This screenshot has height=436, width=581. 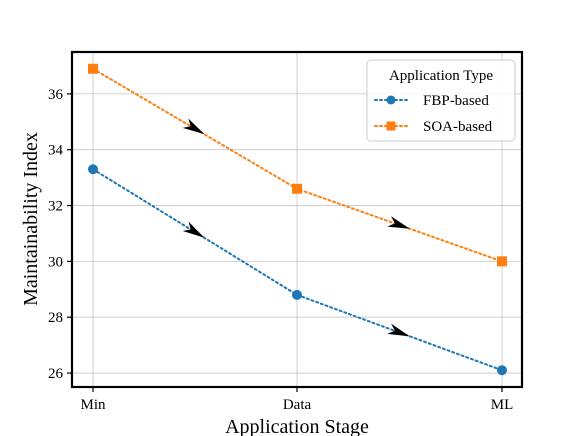 I want to click on legend-entry: SOA-based, so click(x=433, y=127).